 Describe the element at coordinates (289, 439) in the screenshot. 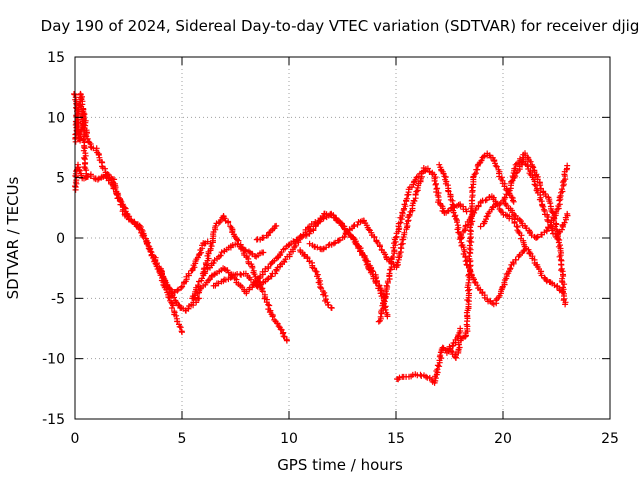

I see `x-tick-label: 10` at that location.